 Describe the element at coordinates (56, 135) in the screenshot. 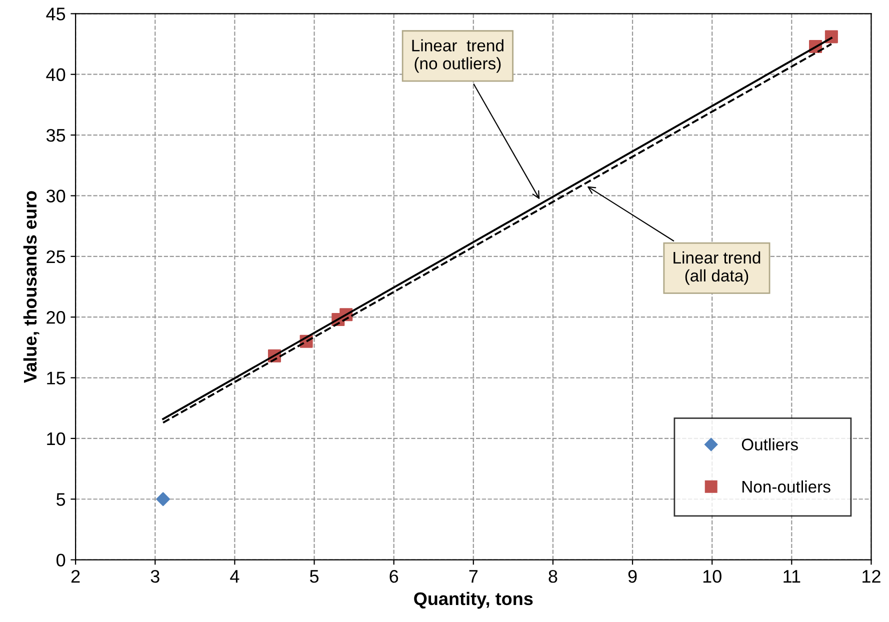

I see `y-tick-label: 35` at that location.